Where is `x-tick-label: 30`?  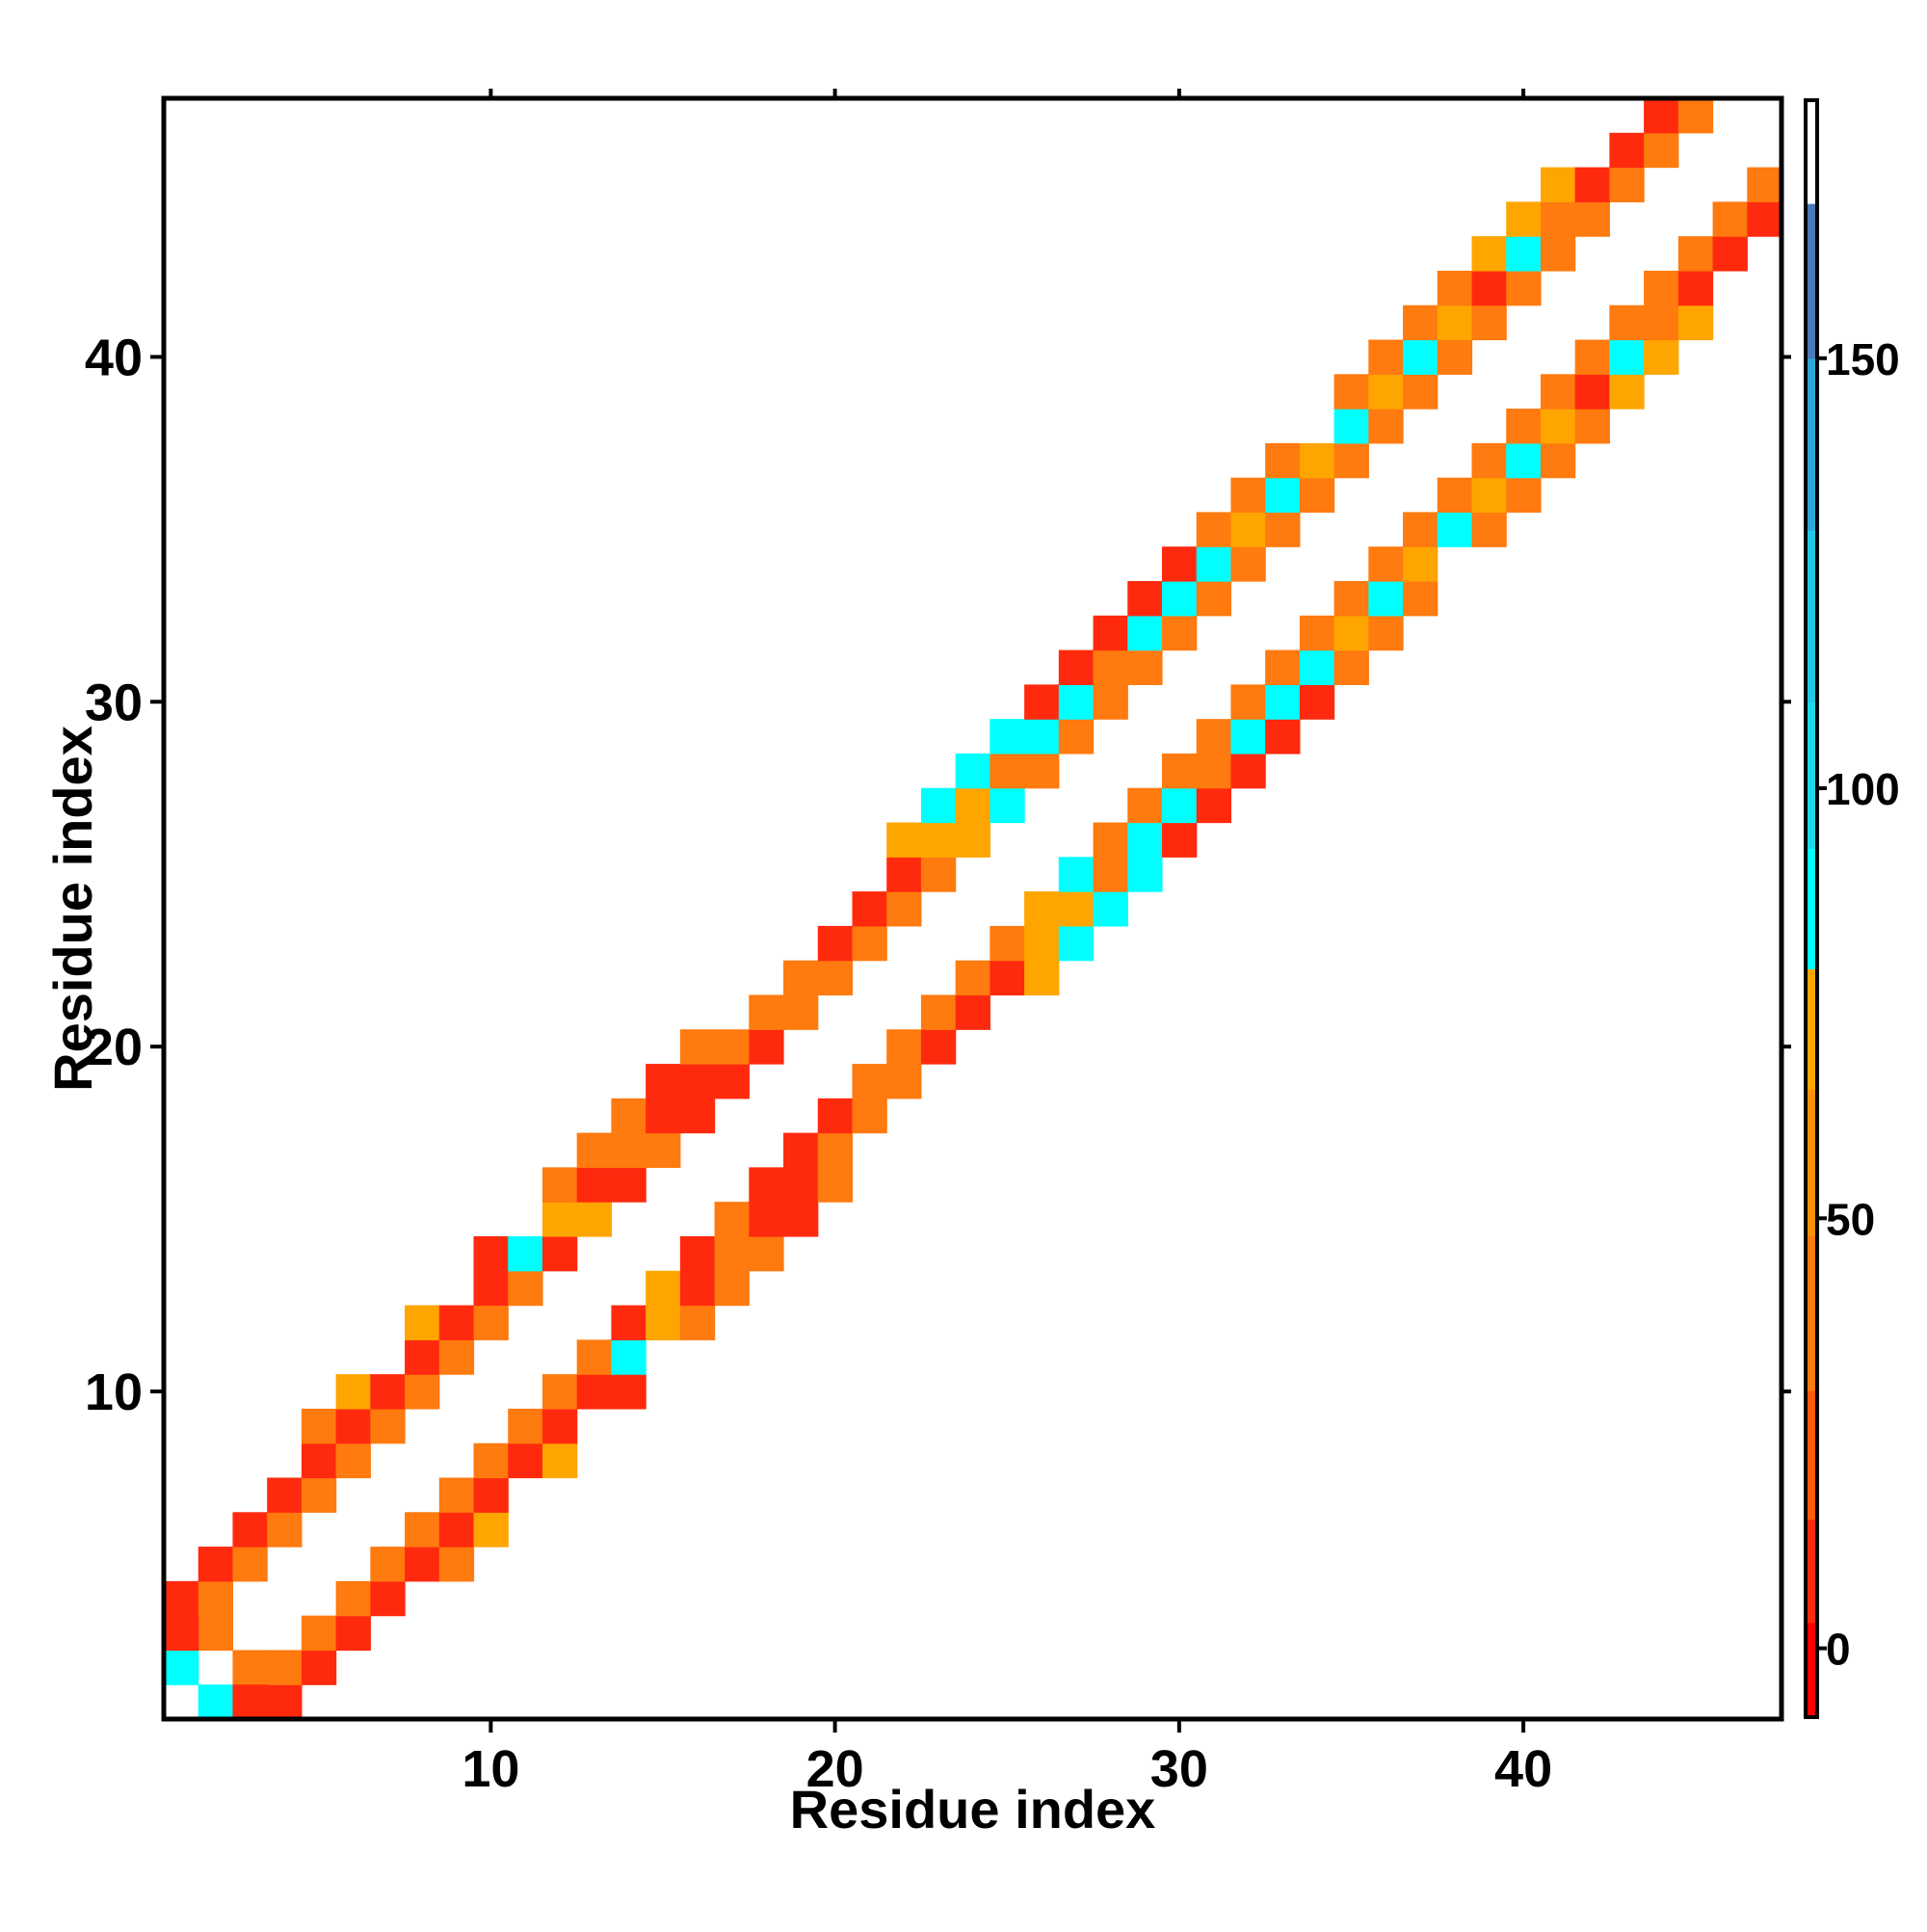
x-tick-label: 30 is located at coordinates (1179, 1769).